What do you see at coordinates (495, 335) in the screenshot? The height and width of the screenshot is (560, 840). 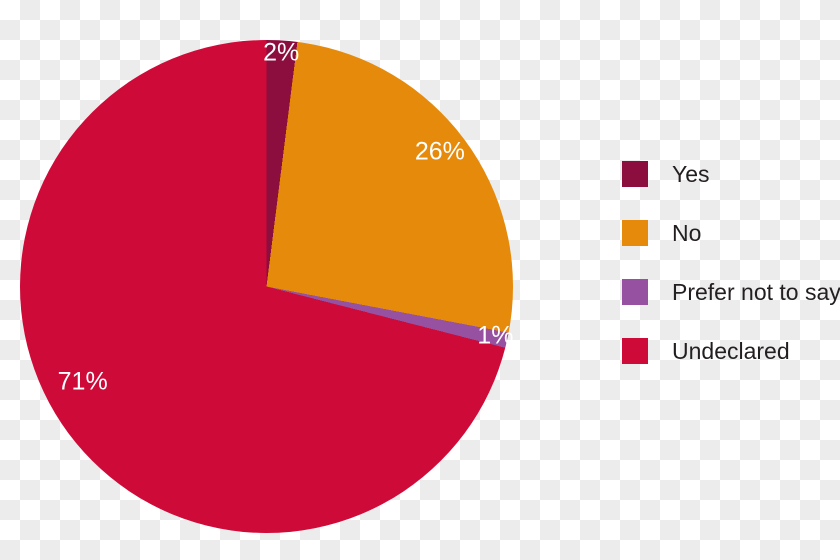 I see `slice-label-prefer-not-to-say: 1%` at bounding box center [495, 335].